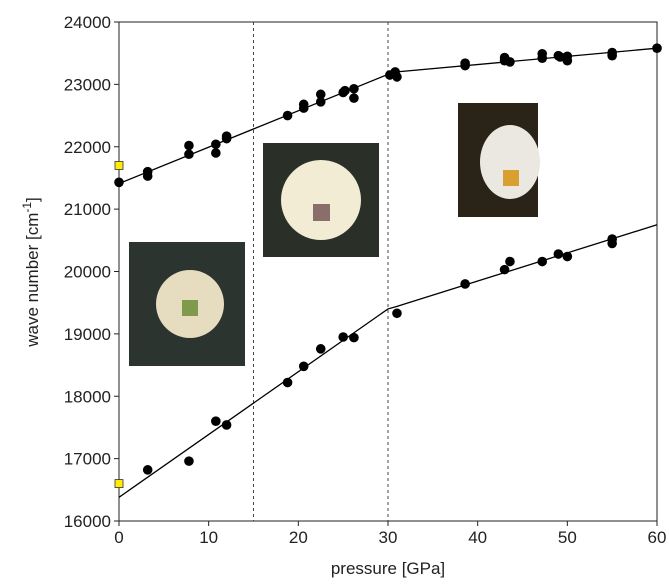  What do you see at coordinates (32, 199) in the screenshot?
I see `y-label-end: ]` at bounding box center [32, 199].